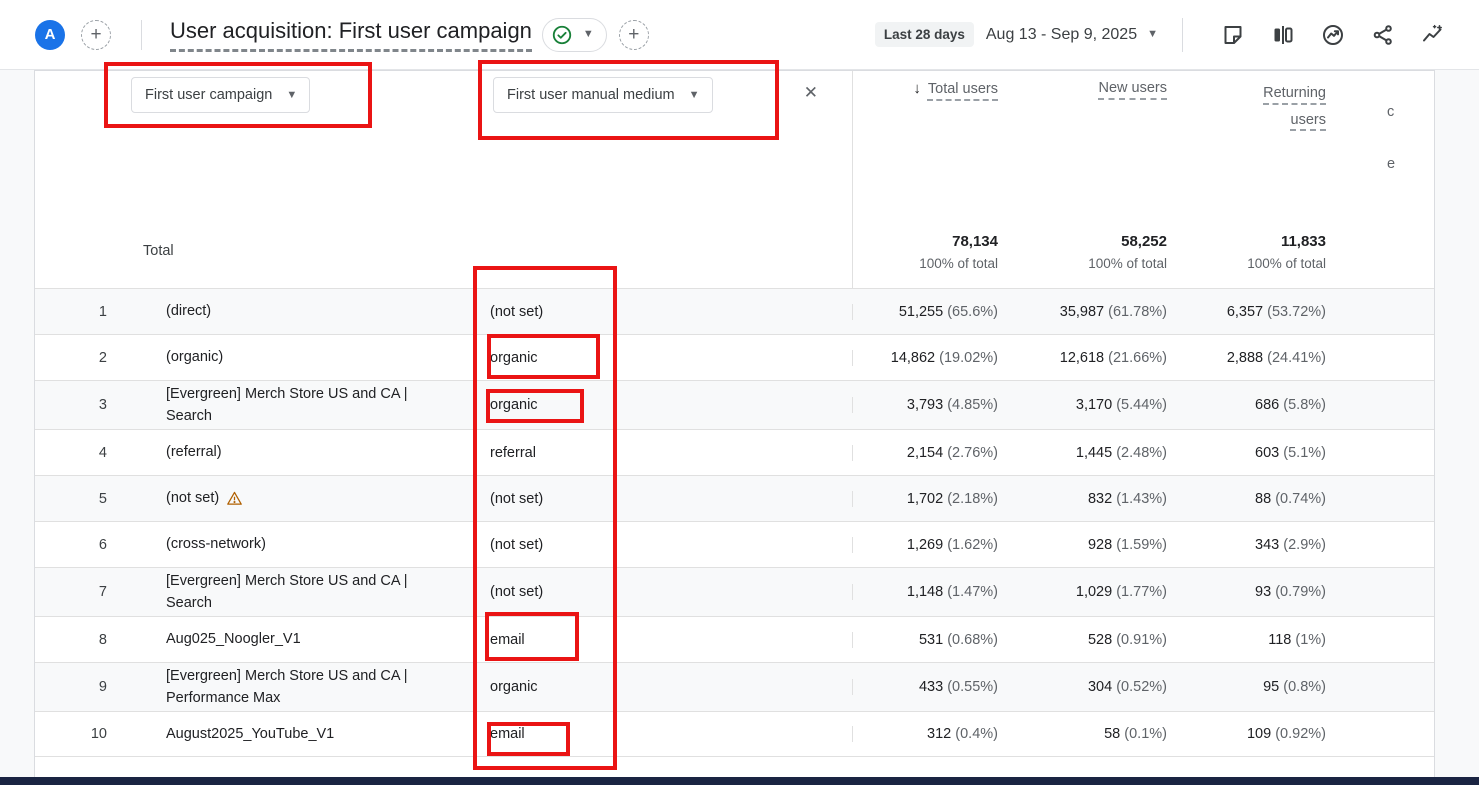  Describe the element at coordinates (1388, 148) in the screenshot. I see `column-header-clipped: c e` at that location.